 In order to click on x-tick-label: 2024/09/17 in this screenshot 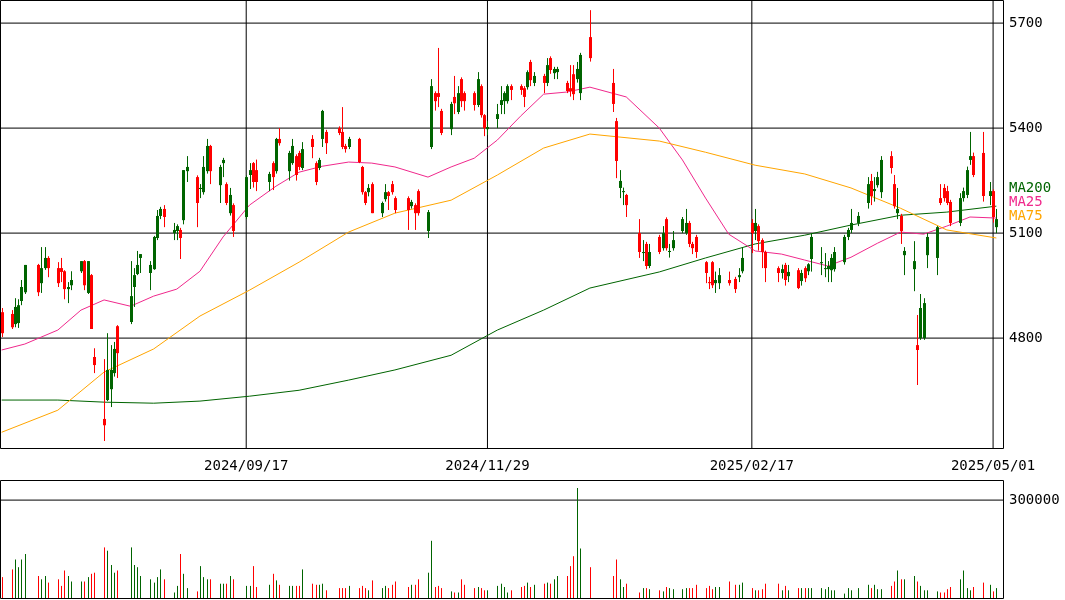, I will do `click(246, 465)`.